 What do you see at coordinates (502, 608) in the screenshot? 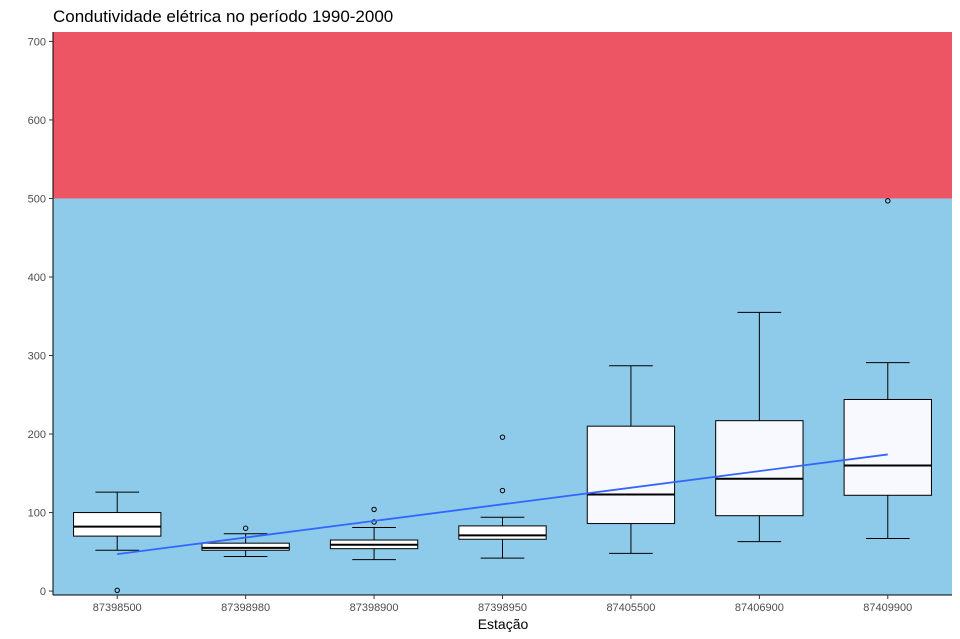
I see `x-tick-label: 87398950` at bounding box center [502, 608].